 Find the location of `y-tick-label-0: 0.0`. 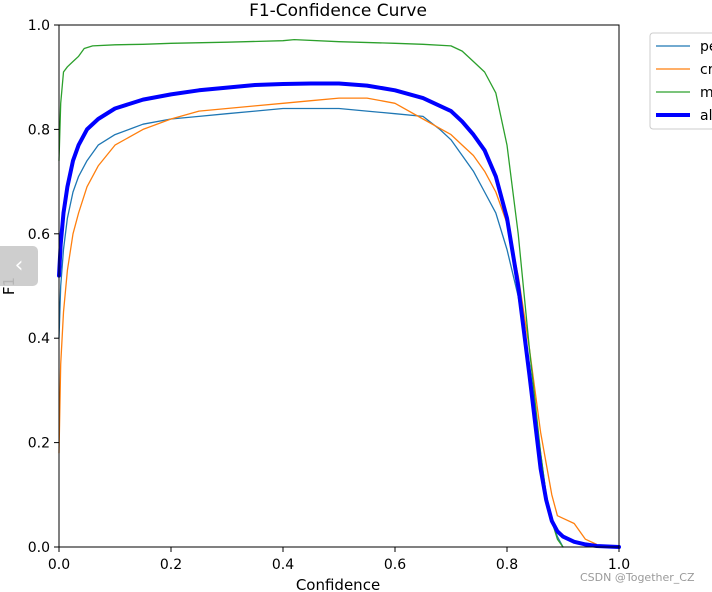

y-tick-label-0: 0.0 is located at coordinates (39, 548).